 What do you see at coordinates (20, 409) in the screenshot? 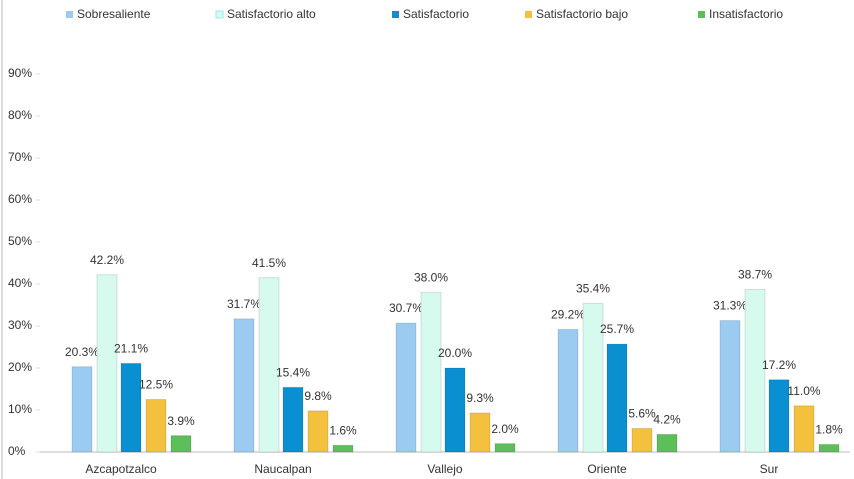
I see `y-tick-label: 10%` at bounding box center [20, 409].